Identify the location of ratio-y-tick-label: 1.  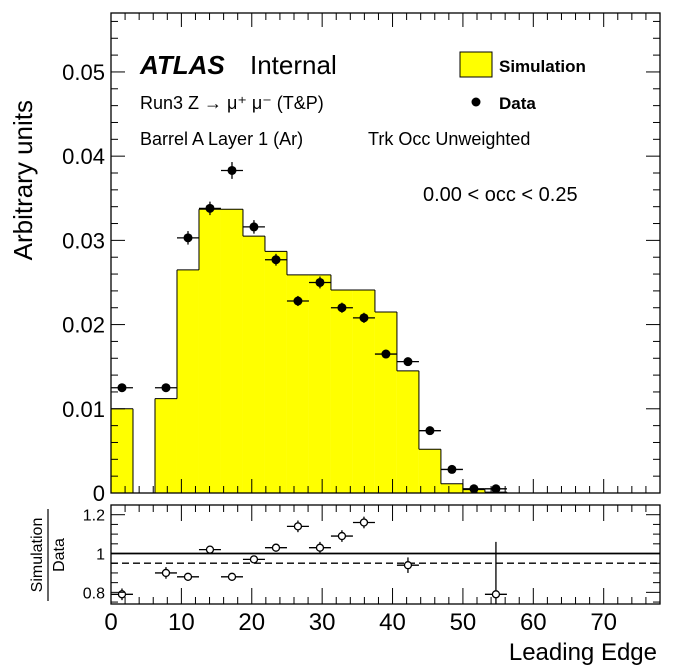
(100, 555).